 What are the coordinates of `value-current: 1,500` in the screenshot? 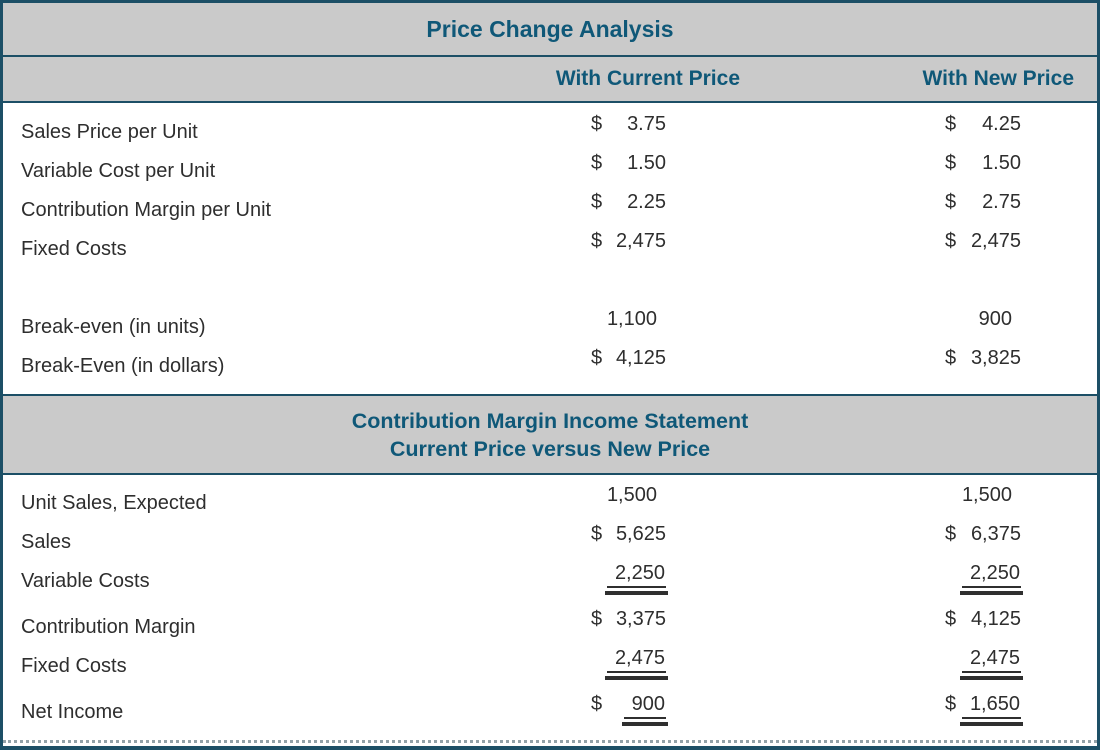 It's located at (628, 503).